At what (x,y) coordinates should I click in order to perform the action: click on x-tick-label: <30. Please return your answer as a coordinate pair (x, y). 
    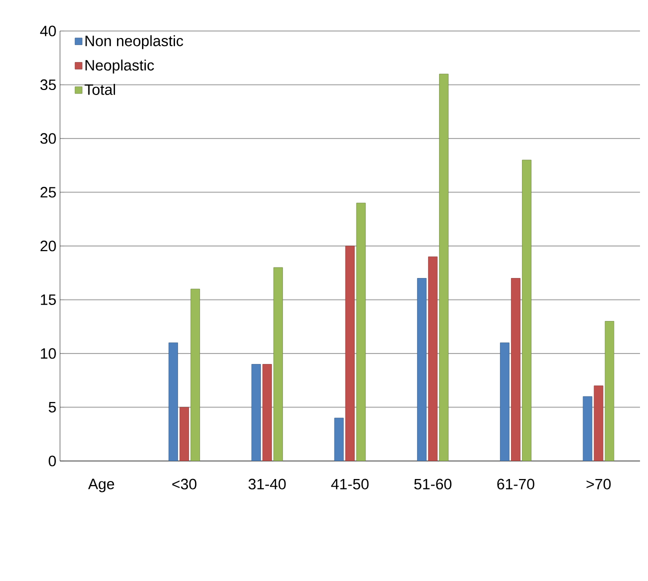
    Looking at the image, I should click on (184, 484).